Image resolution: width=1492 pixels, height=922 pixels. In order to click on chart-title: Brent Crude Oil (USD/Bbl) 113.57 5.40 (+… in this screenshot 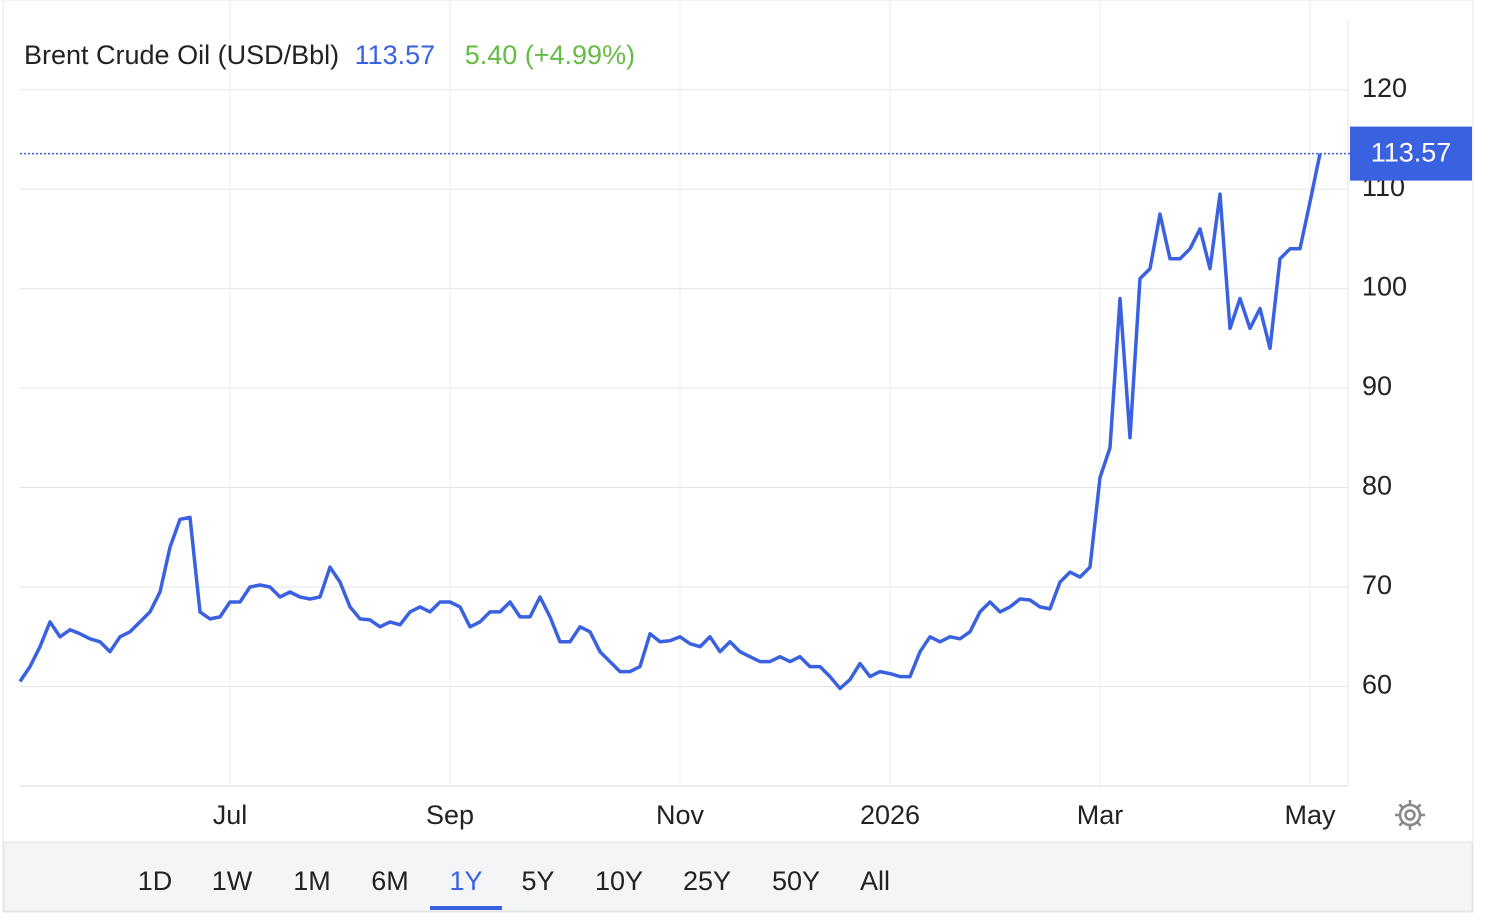, I will do `click(329, 55)`.